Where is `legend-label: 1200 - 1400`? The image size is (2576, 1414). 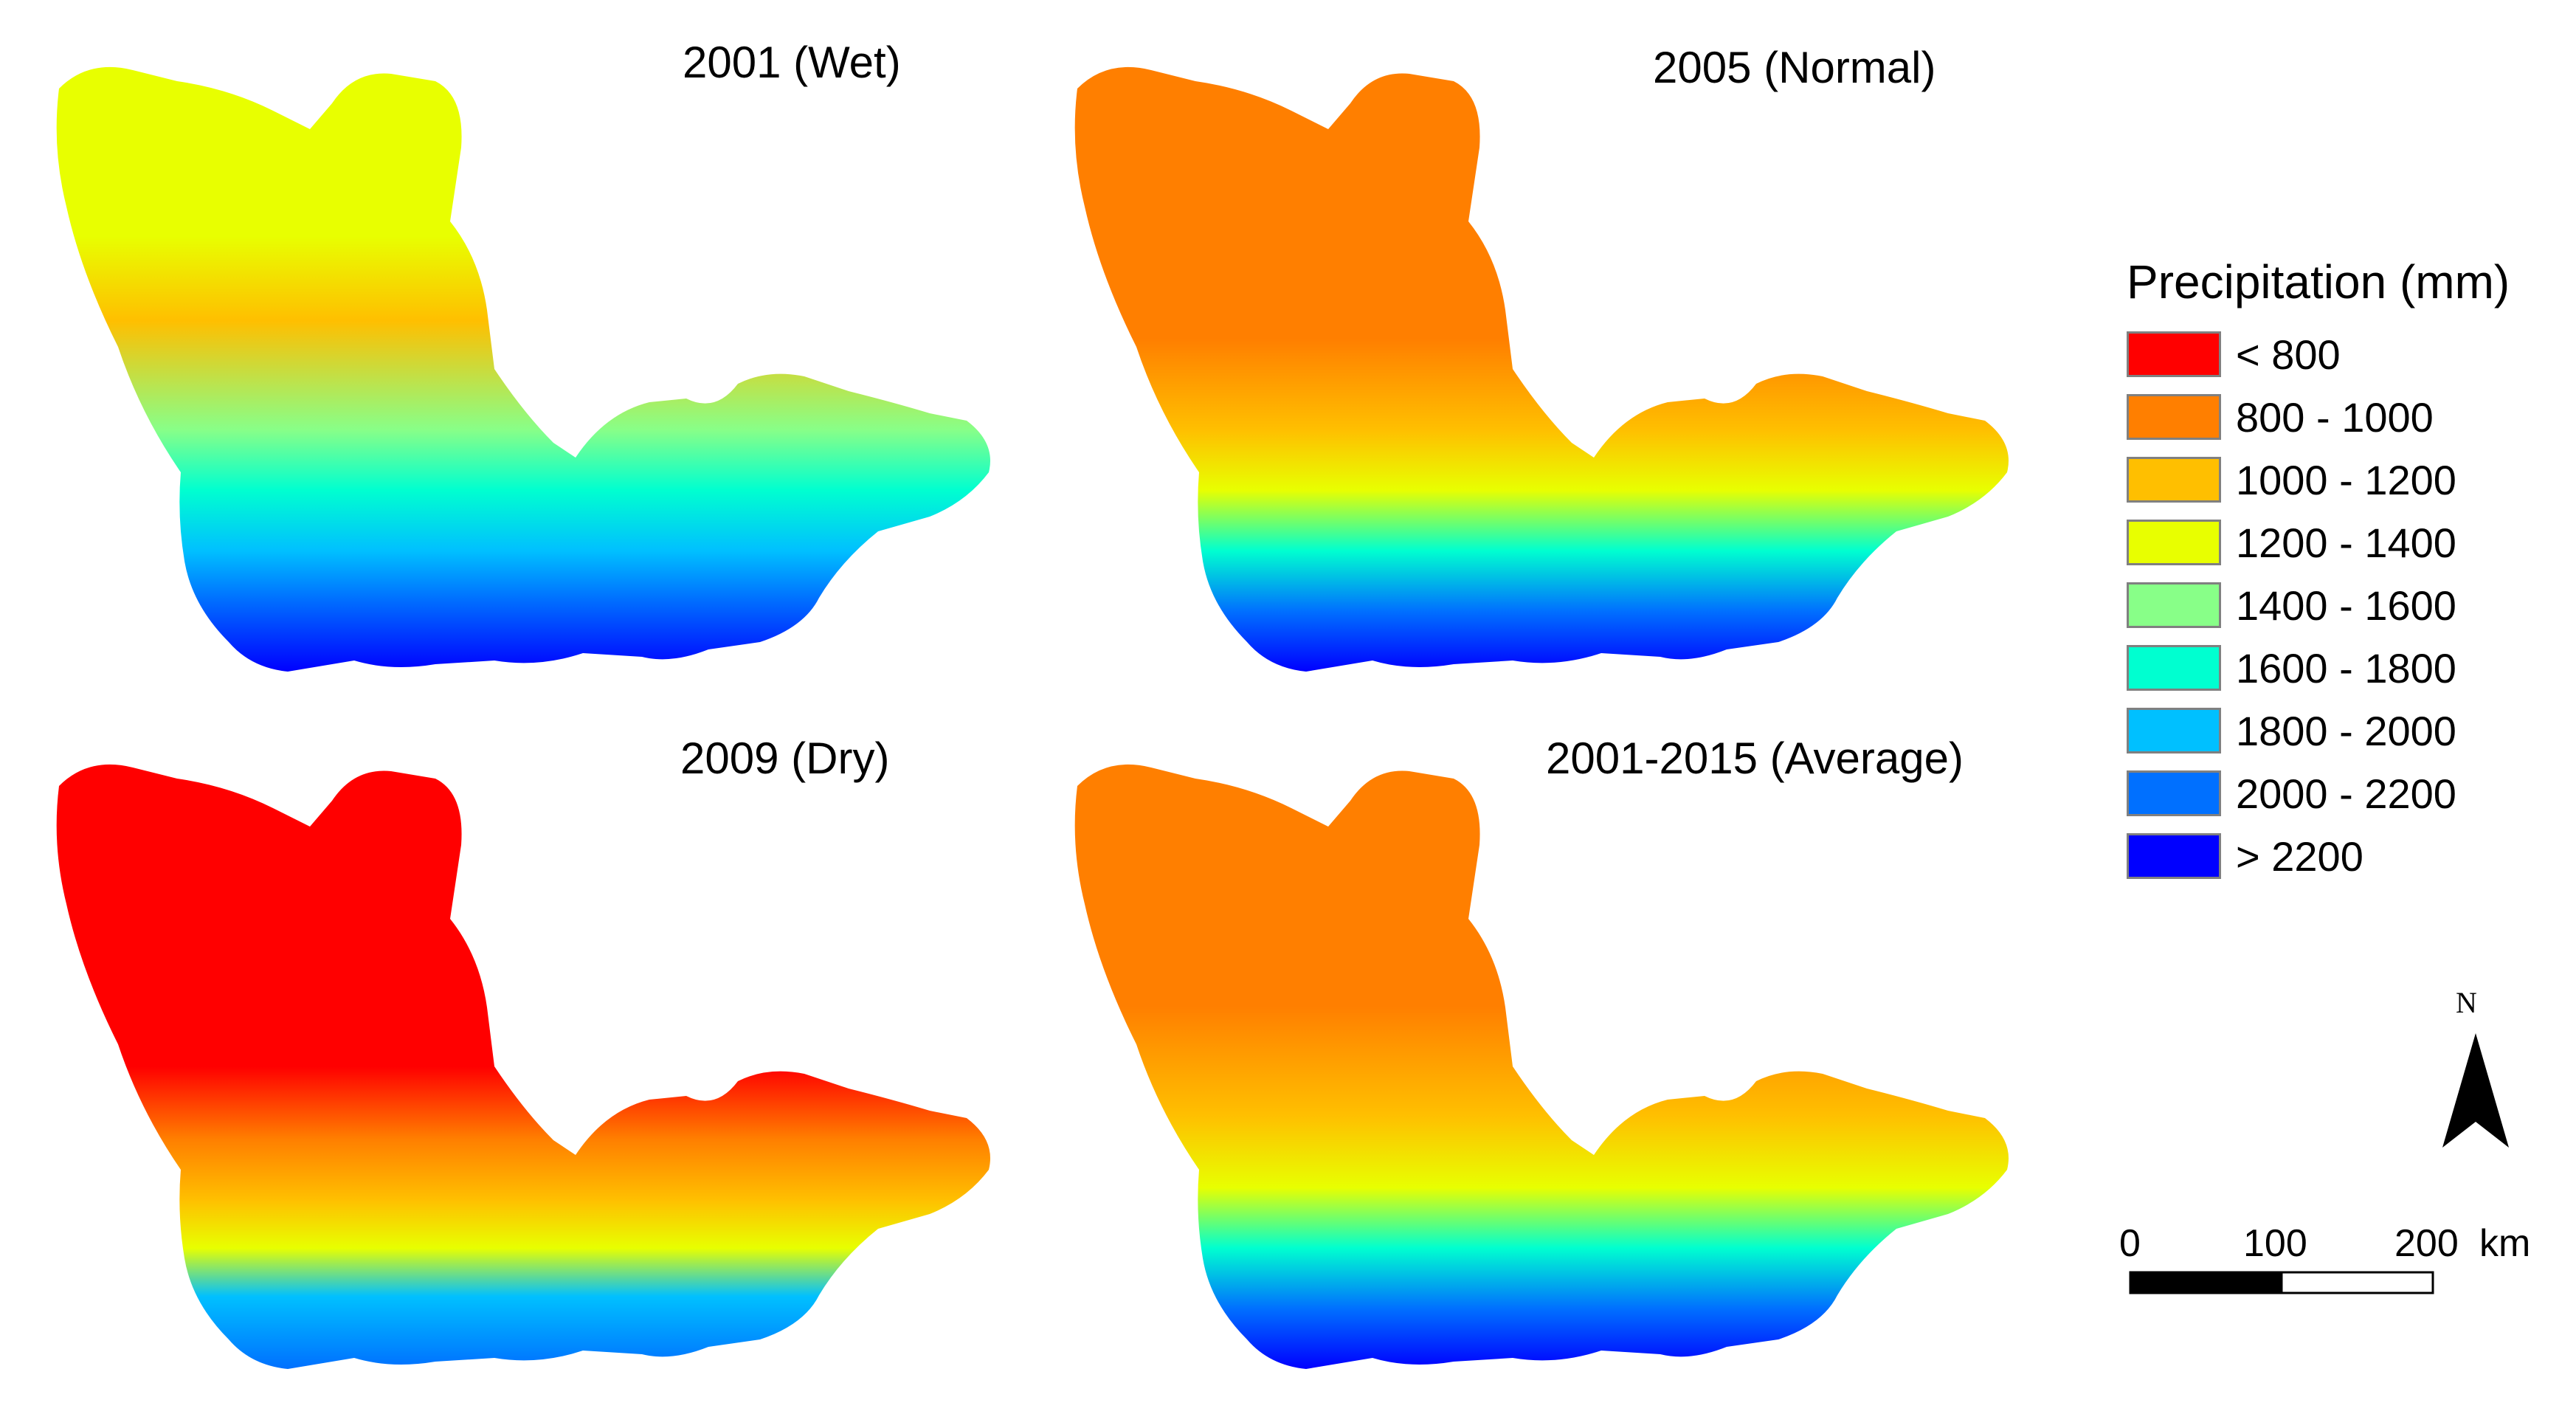 legend-label: 1200 - 1400 is located at coordinates (2346, 542).